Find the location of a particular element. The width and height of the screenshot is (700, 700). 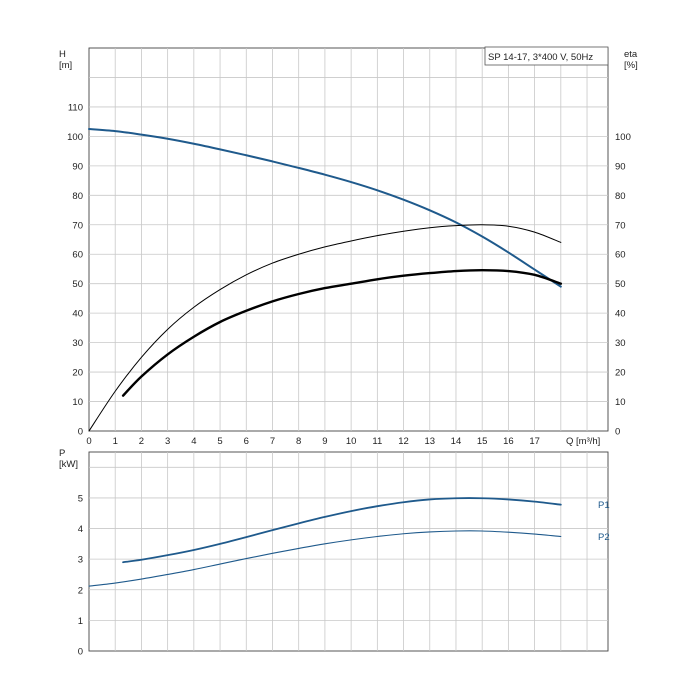

y-left-tick-label: 110 is located at coordinates (75, 107).